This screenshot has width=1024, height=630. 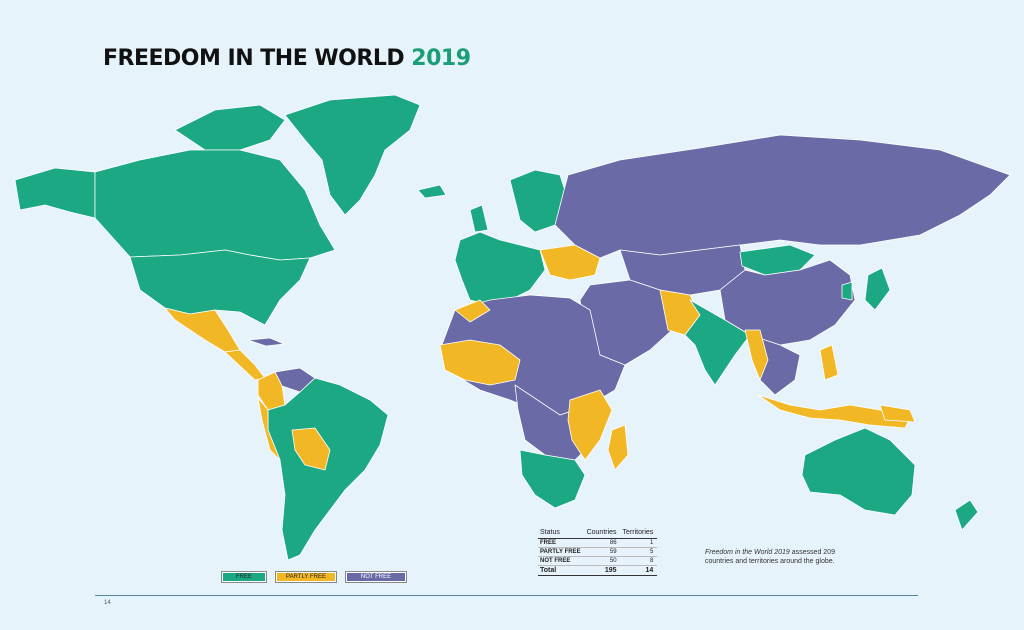 I want to click on region-greenland, so click(x=352, y=155).